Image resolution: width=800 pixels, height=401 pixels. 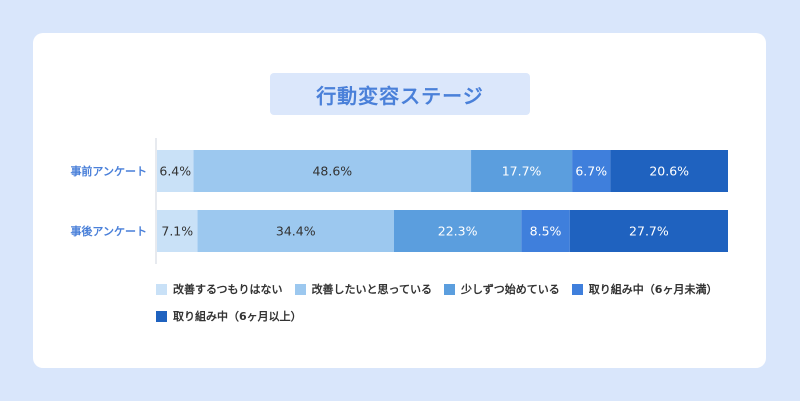 What do you see at coordinates (108, 171) in the screenshot?
I see `category-label: 事前アンケート` at bounding box center [108, 171].